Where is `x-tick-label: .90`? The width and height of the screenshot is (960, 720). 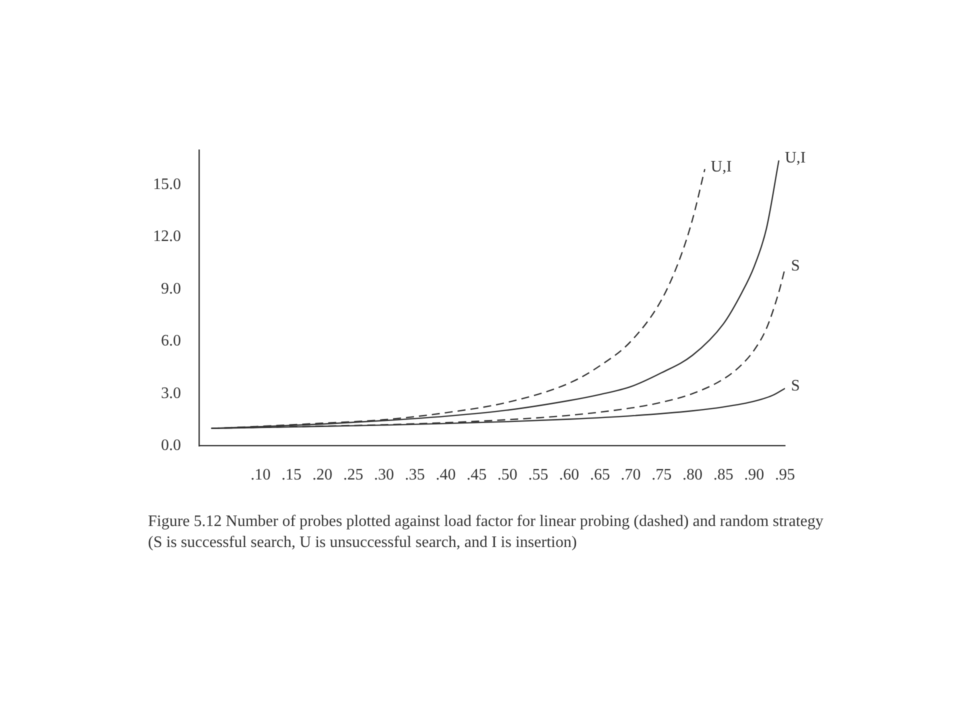
x-tick-label: .90 is located at coordinates (754, 475).